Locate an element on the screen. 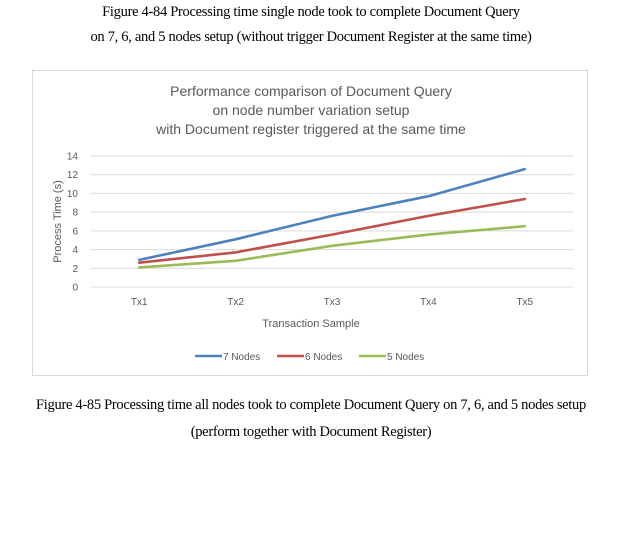  chart-title-line-1: Performance comparison of Document Query is located at coordinates (311, 91).